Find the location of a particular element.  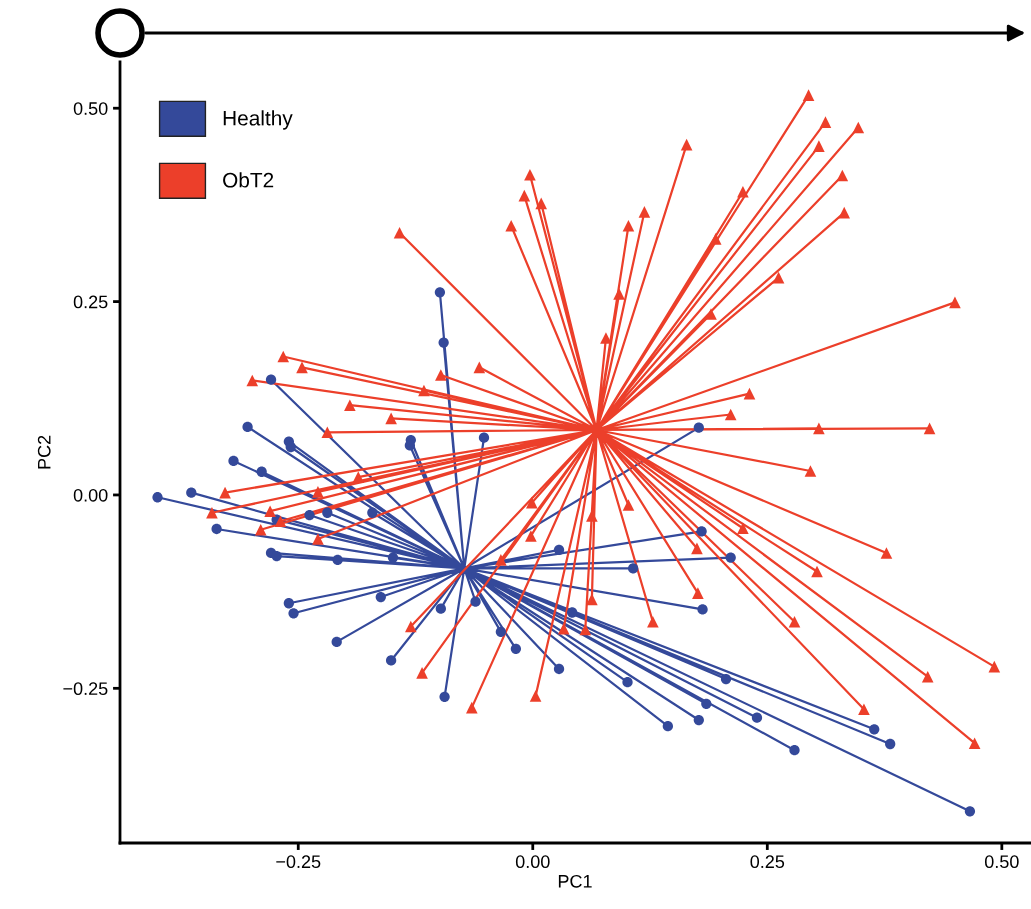

y-tick-label: 0.00 is located at coordinates (90, 495).